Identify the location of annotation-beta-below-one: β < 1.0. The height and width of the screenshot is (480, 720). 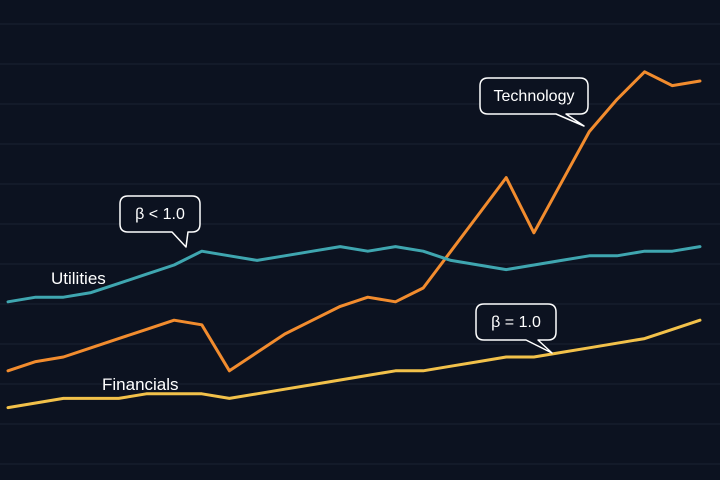
(160, 221).